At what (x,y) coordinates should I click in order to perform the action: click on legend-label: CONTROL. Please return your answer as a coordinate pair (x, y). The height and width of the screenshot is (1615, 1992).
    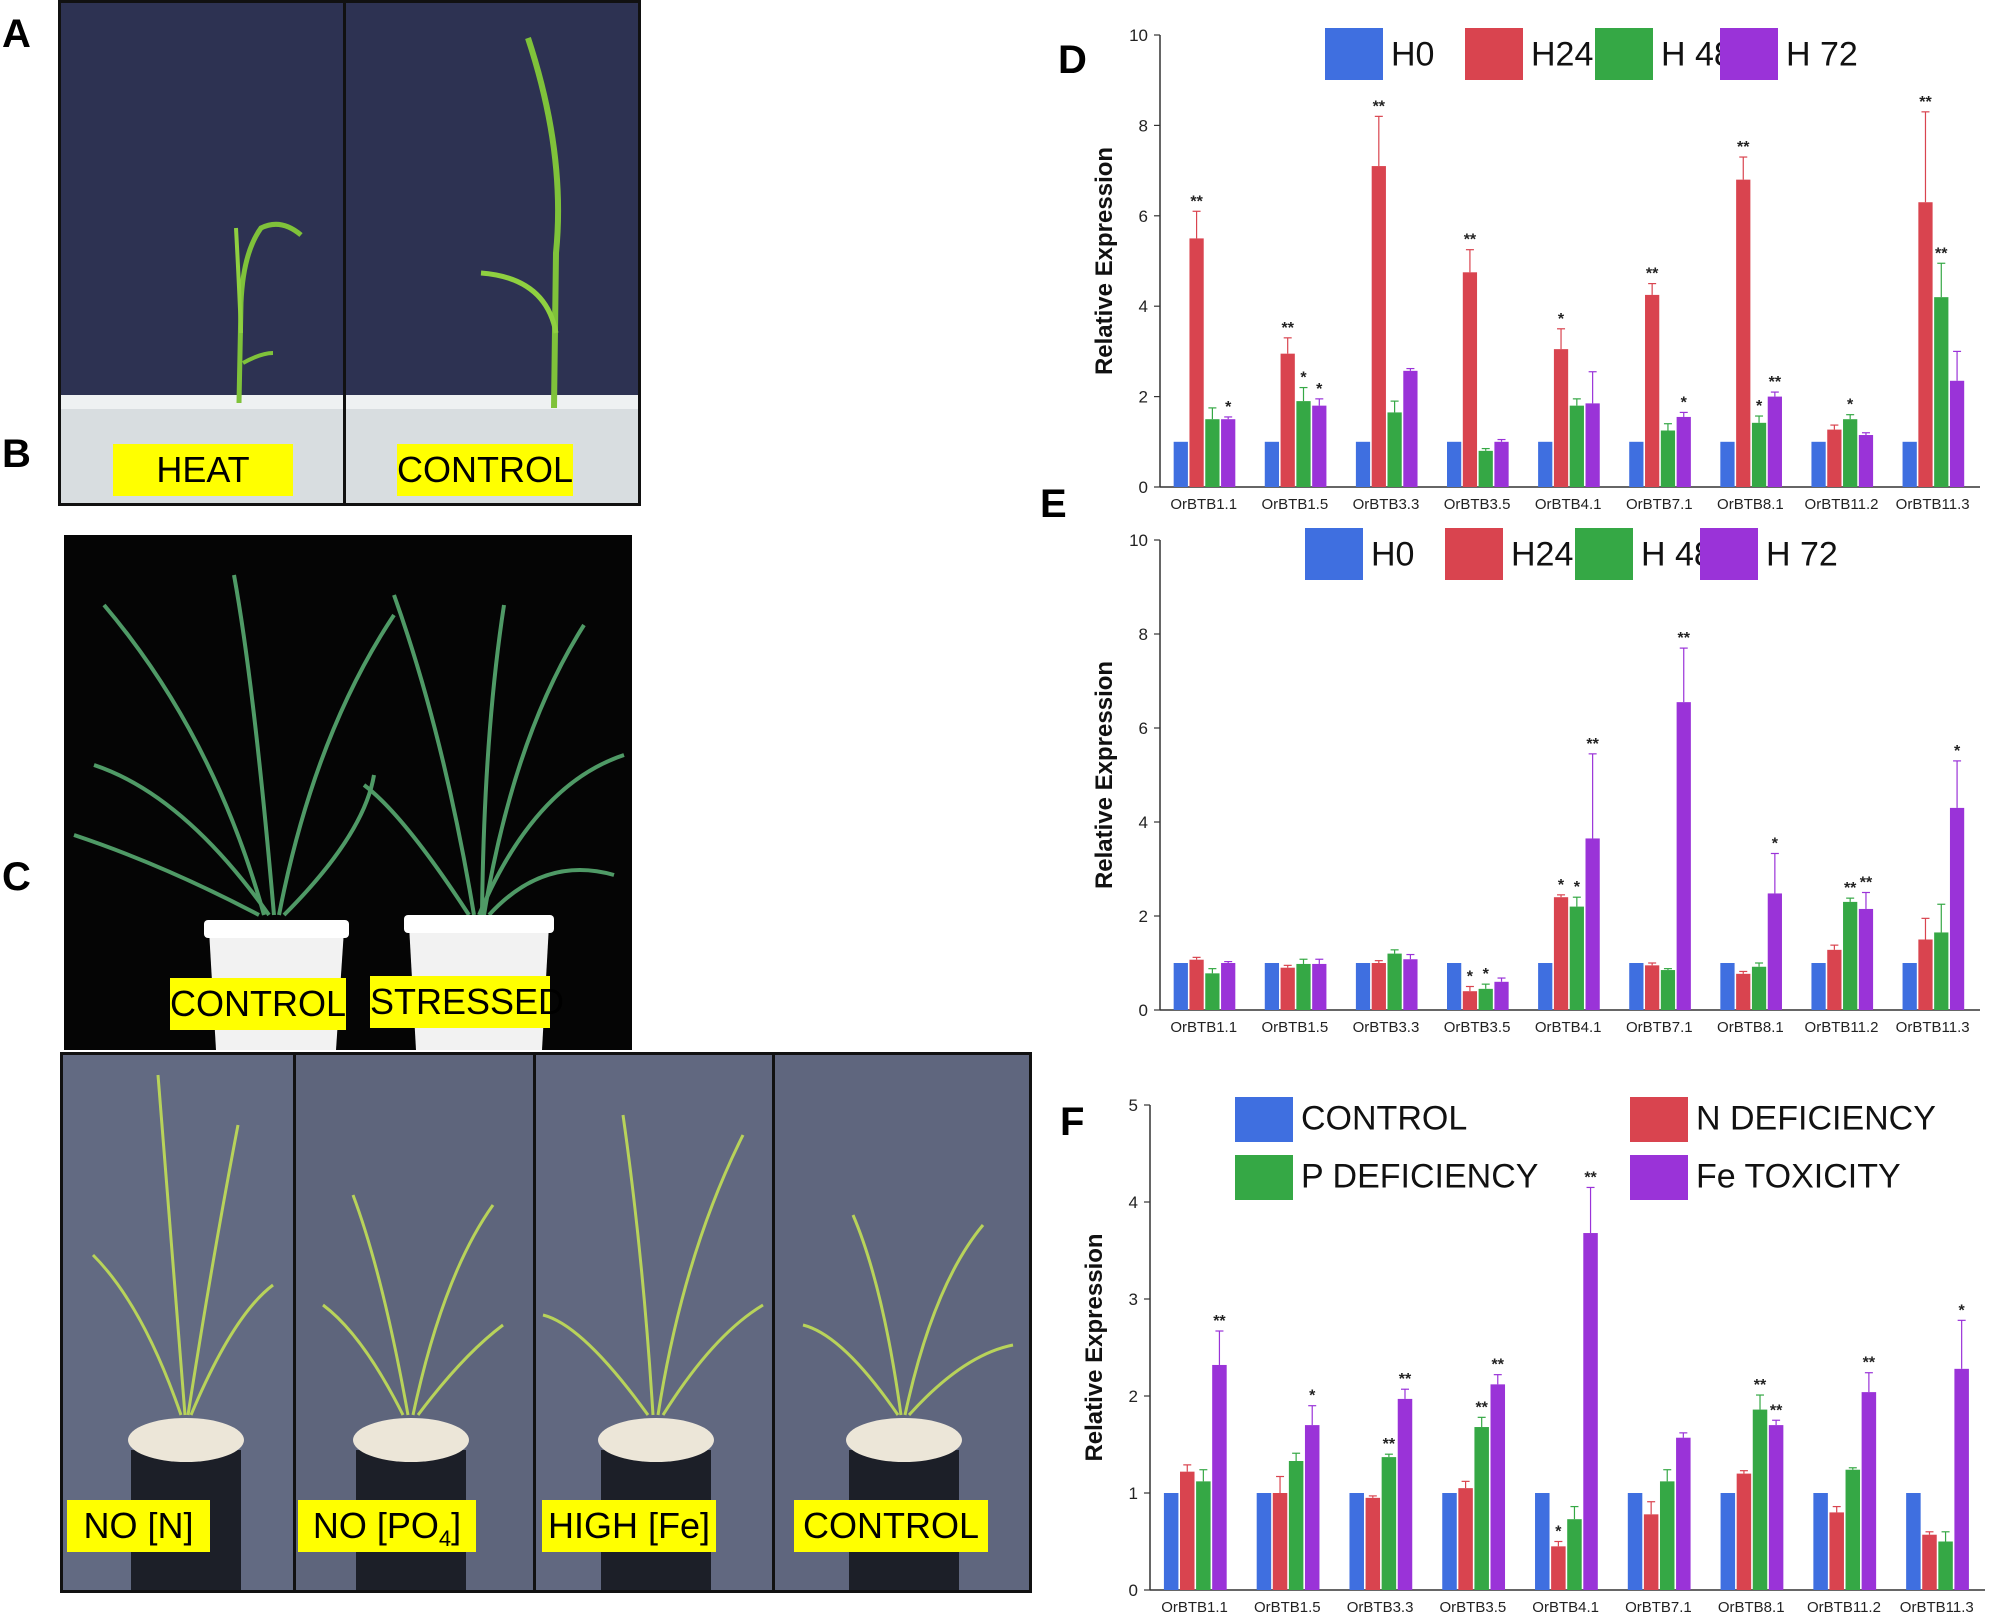
    Looking at the image, I should click on (1384, 1118).